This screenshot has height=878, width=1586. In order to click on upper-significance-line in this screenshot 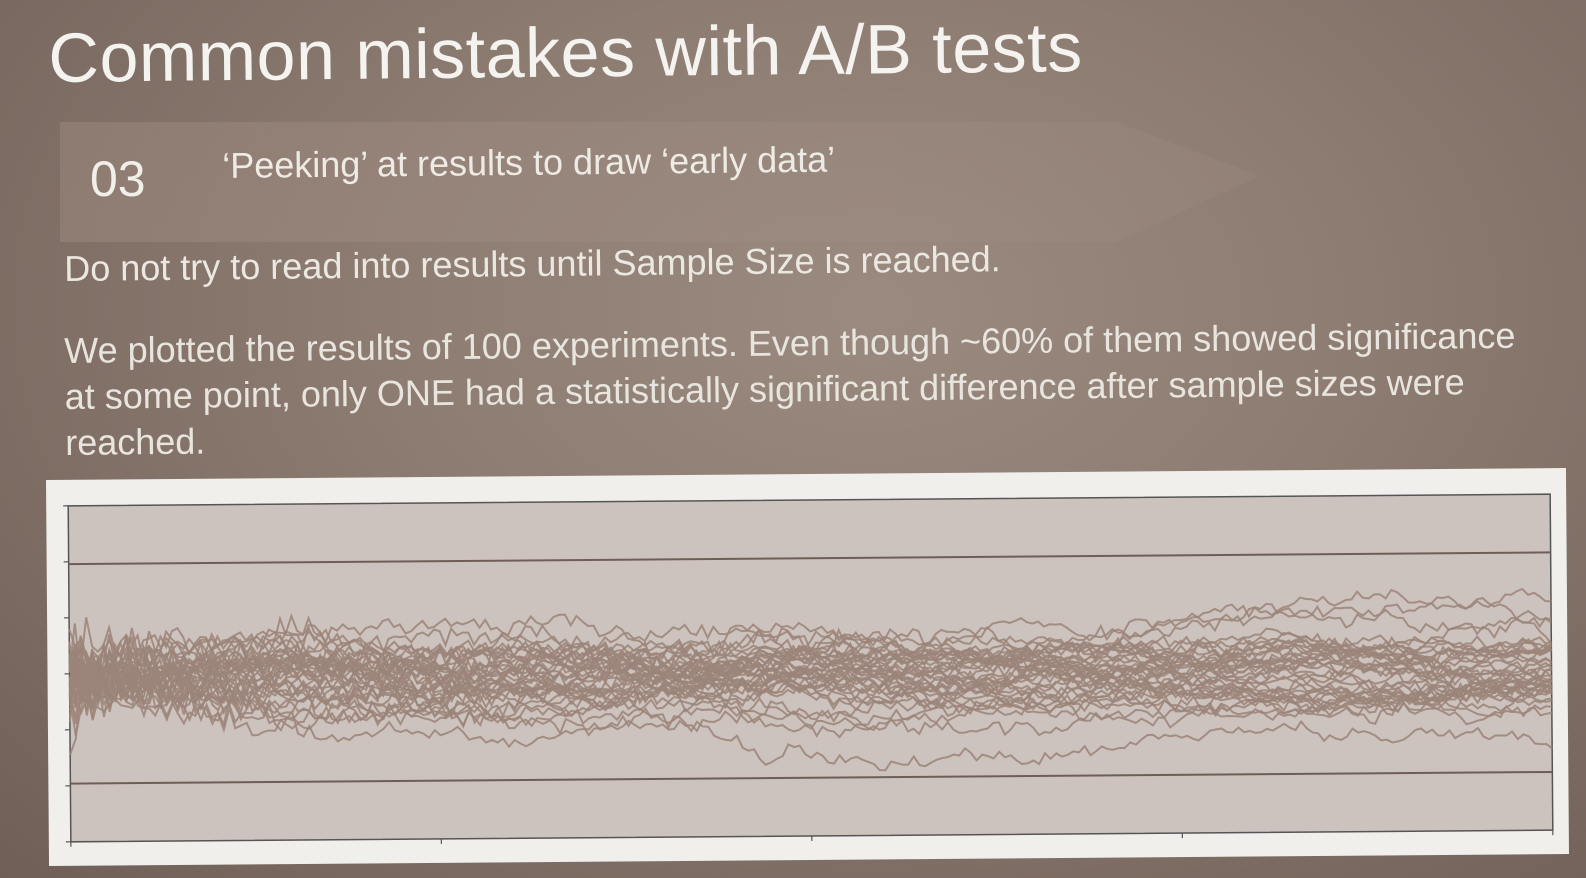, I will do `click(809, 558)`.